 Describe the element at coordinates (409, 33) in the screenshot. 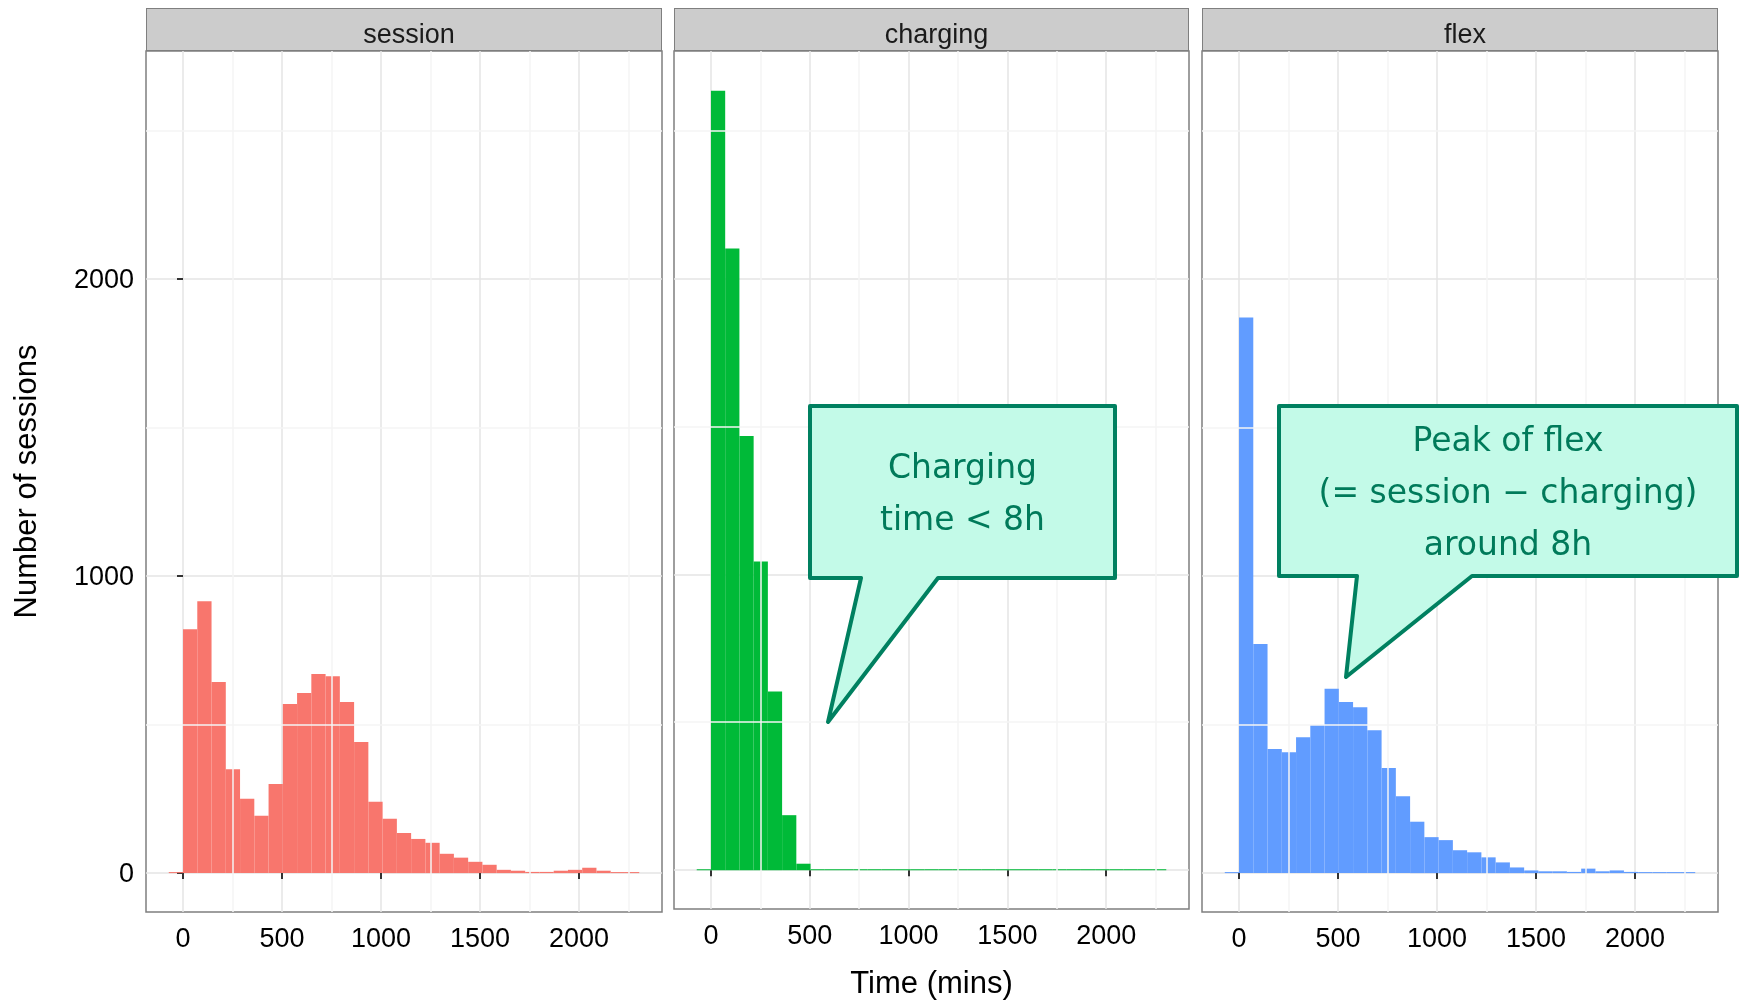

I see `chart-title: session` at that location.